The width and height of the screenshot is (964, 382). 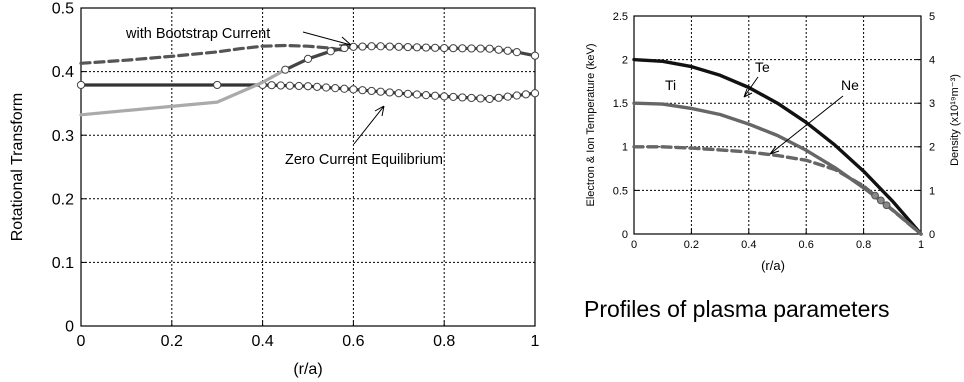 I want to click on y-tick-label: 2, so click(x=625, y=60).